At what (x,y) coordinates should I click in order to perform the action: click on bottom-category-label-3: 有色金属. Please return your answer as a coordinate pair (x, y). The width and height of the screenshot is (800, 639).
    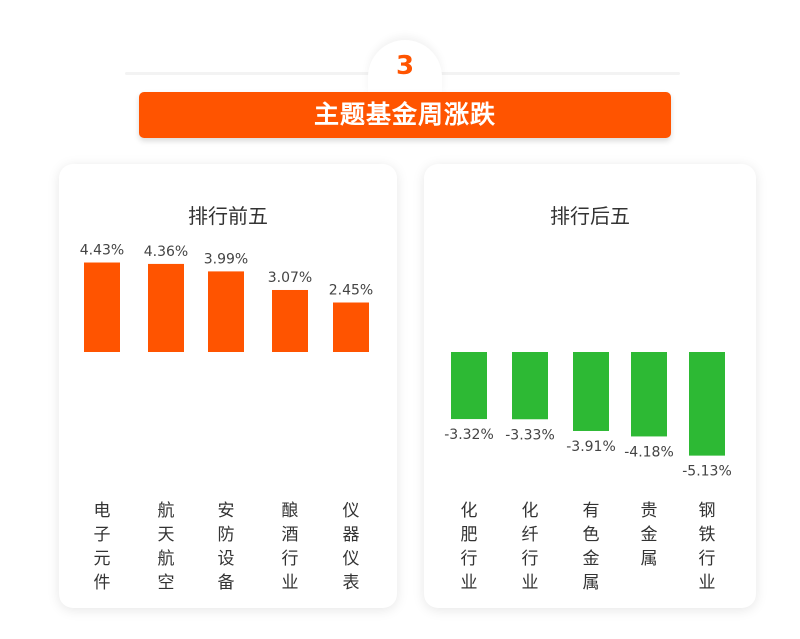
    Looking at the image, I should click on (591, 547).